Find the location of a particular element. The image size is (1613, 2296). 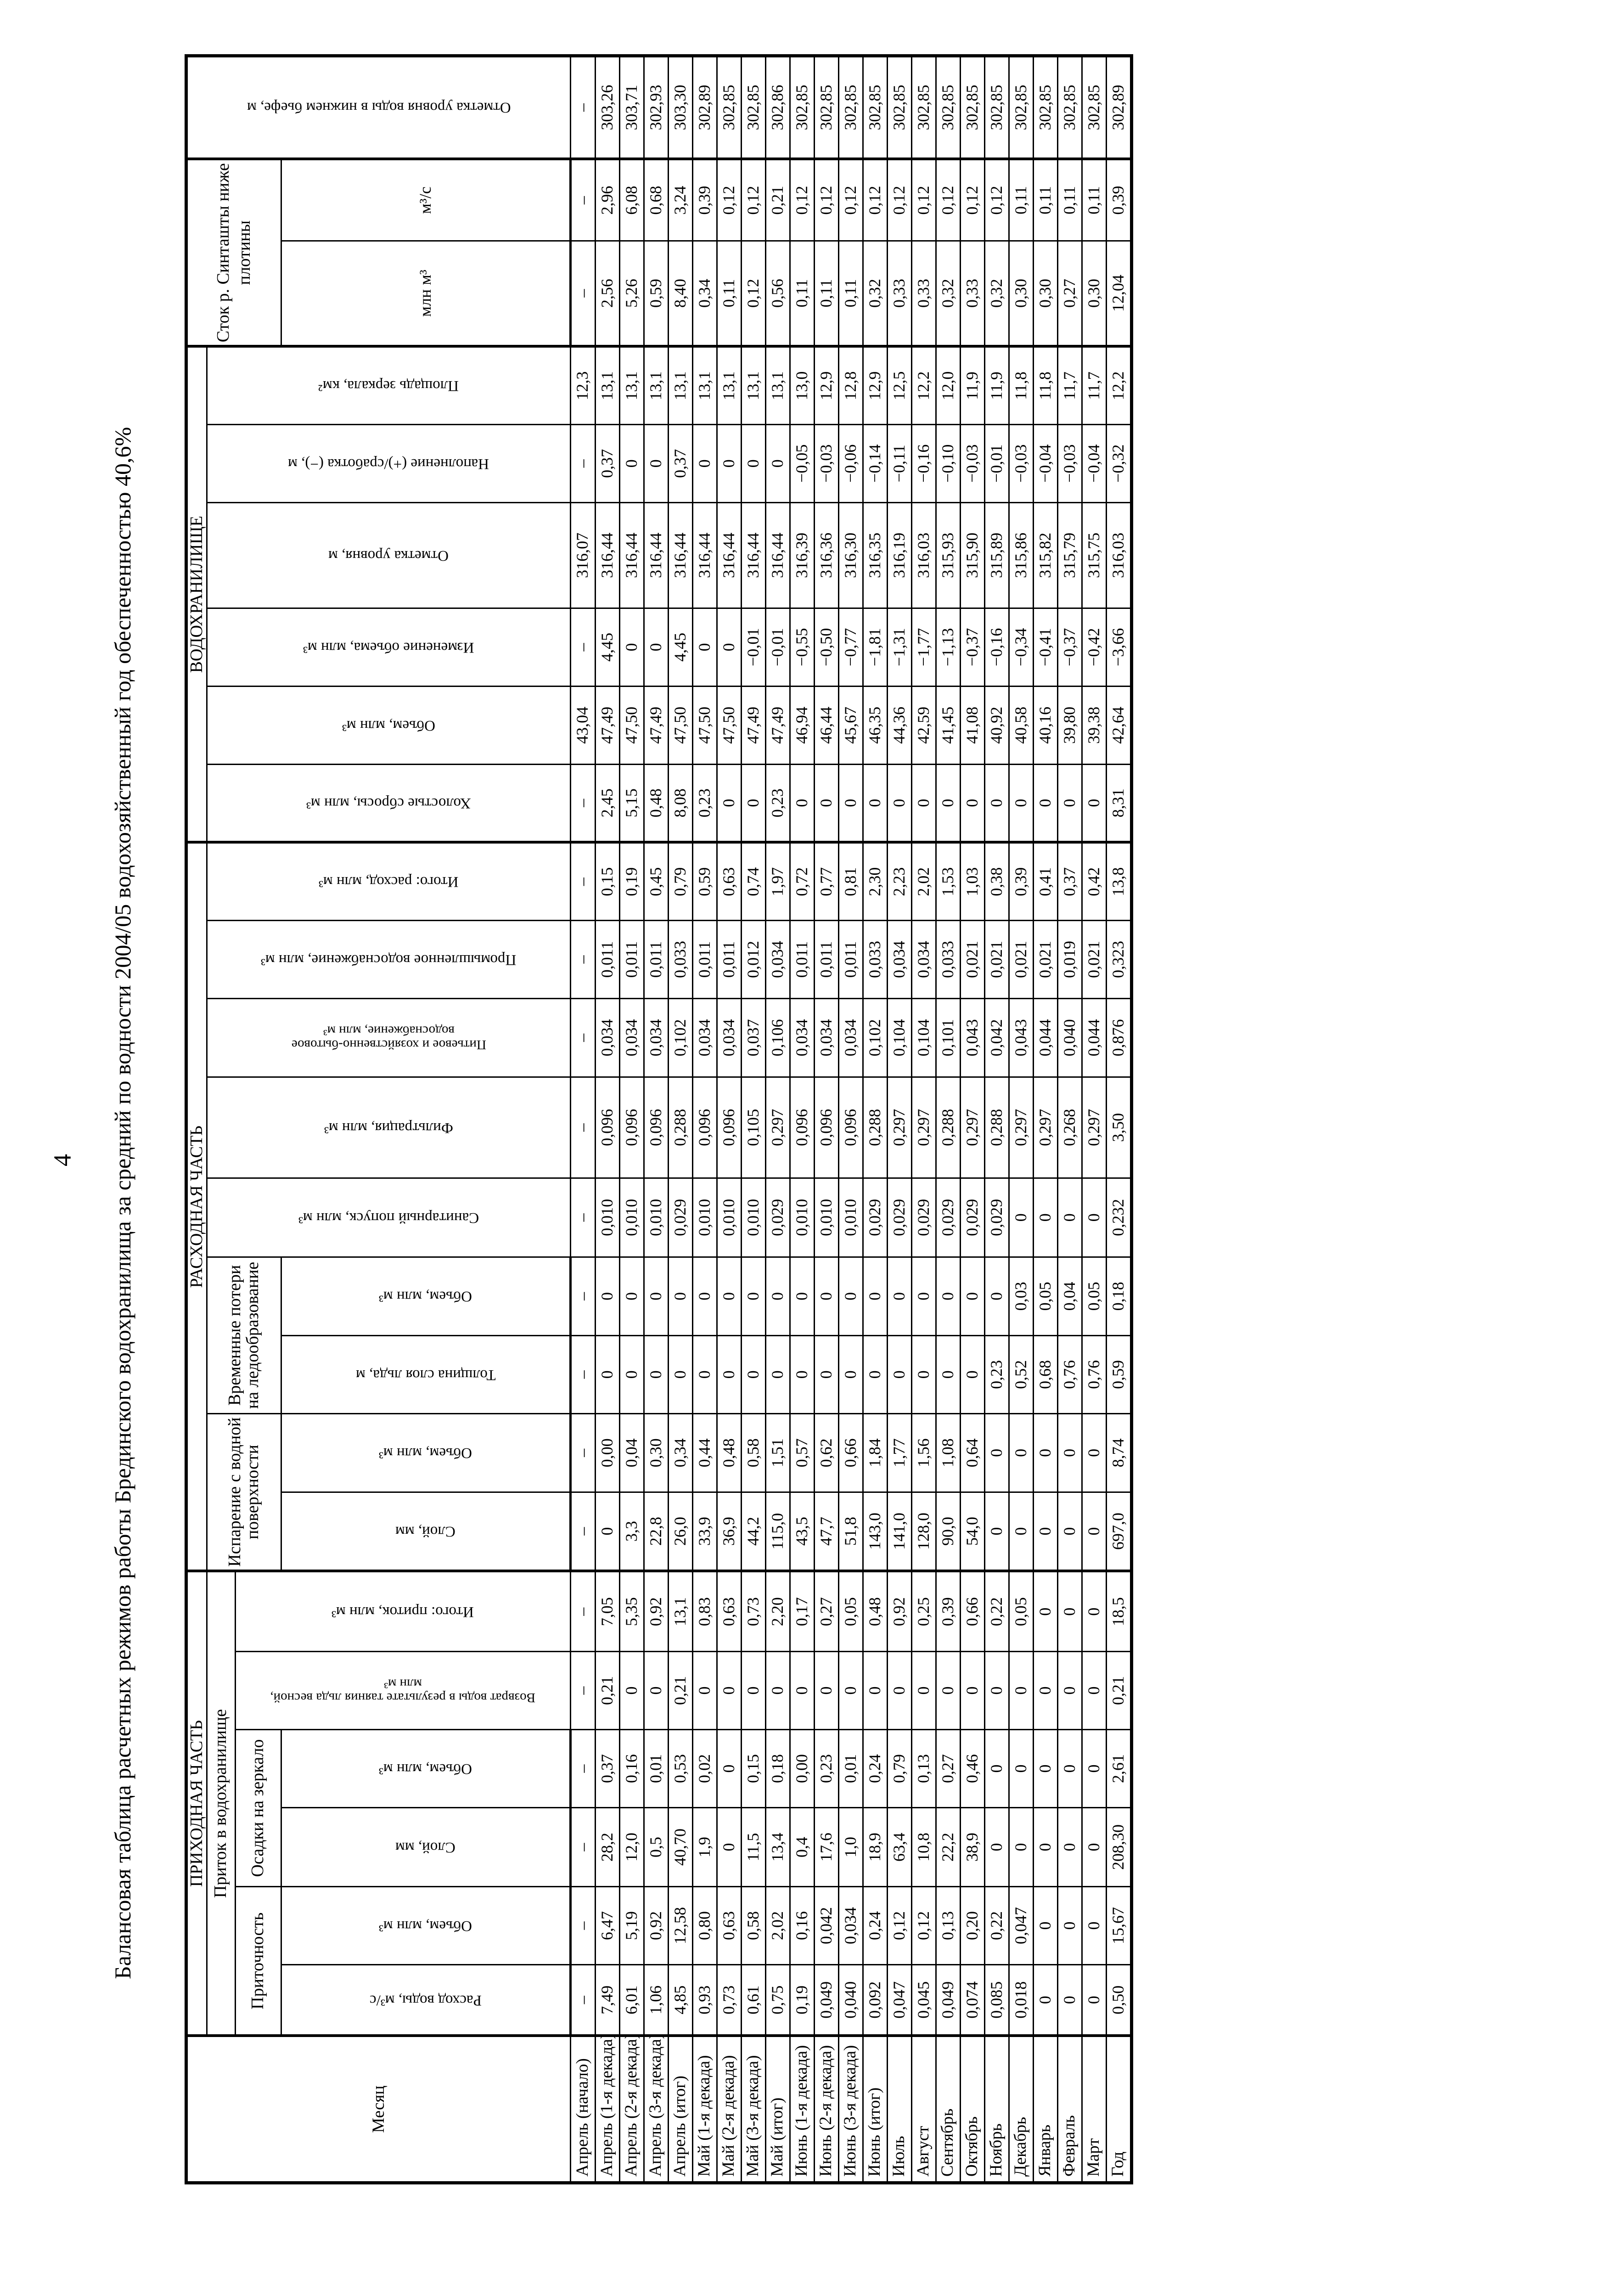

data-cell: 1,9 is located at coordinates (705, 1847).